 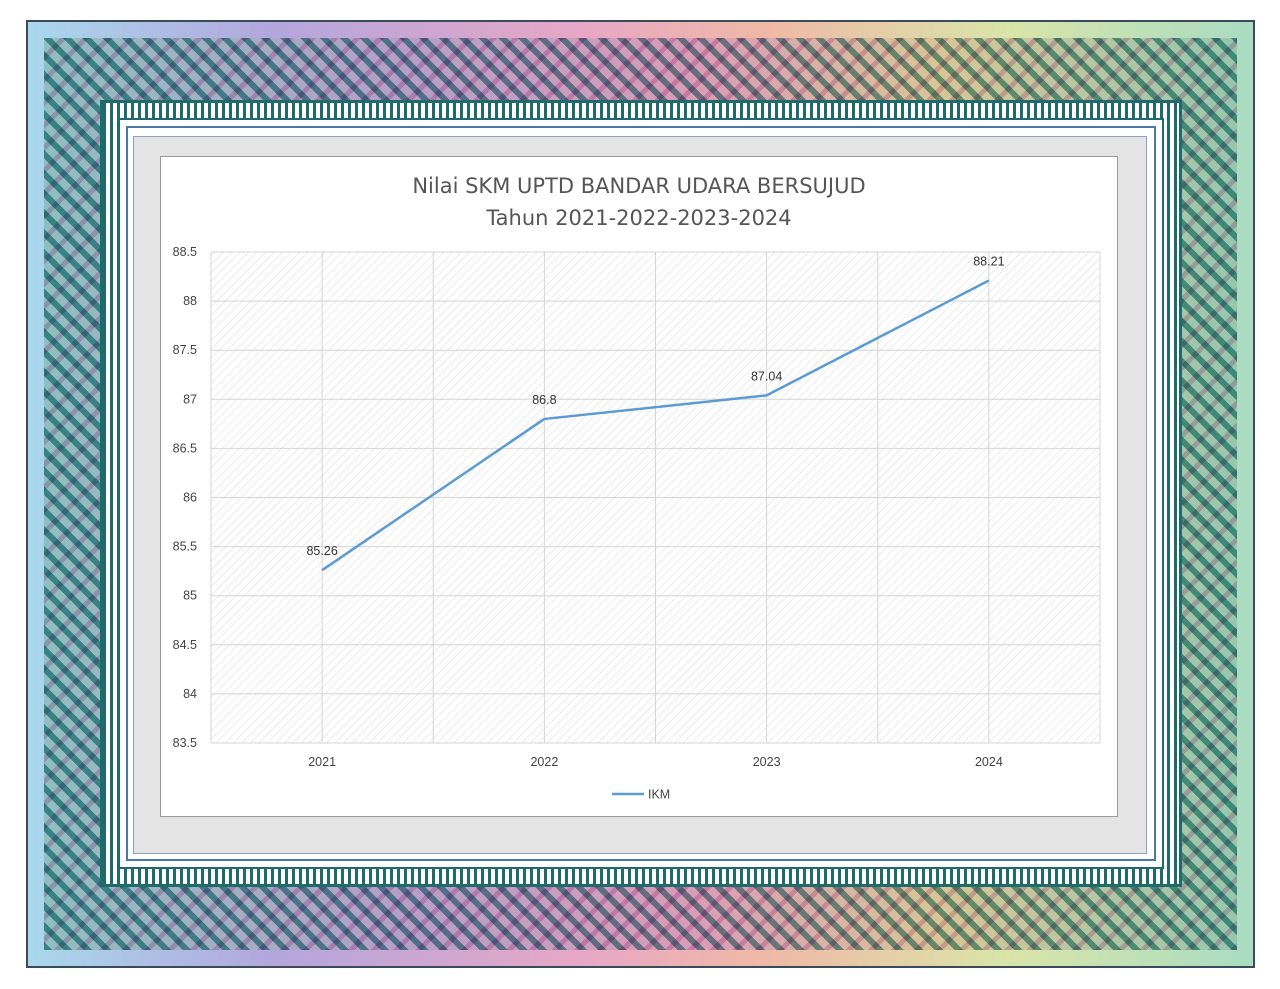 I want to click on y-tick-label: 88, so click(x=190, y=301).